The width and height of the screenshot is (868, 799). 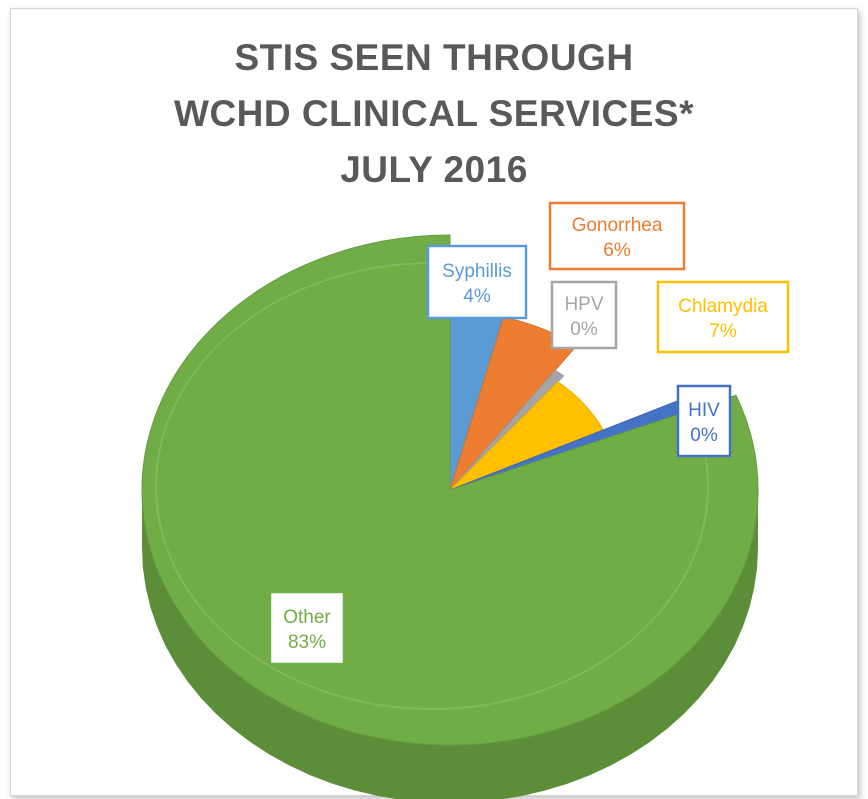 What do you see at coordinates (477, 296) in the screenshot?
I see `data-label-value: 4%` at bounding box center [477, 296].